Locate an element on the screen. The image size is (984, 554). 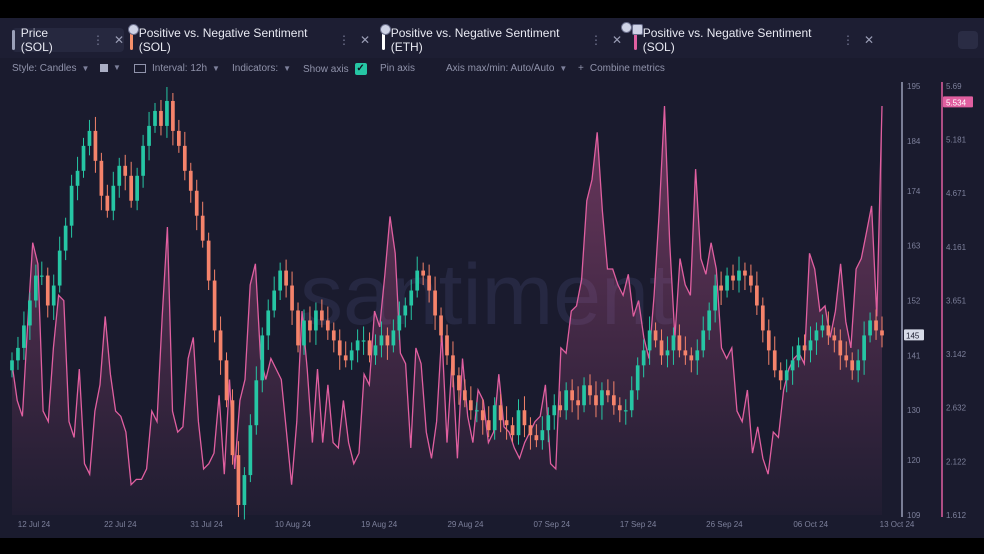
price-axis-tick: 163 is located at coordinates (914, 246).